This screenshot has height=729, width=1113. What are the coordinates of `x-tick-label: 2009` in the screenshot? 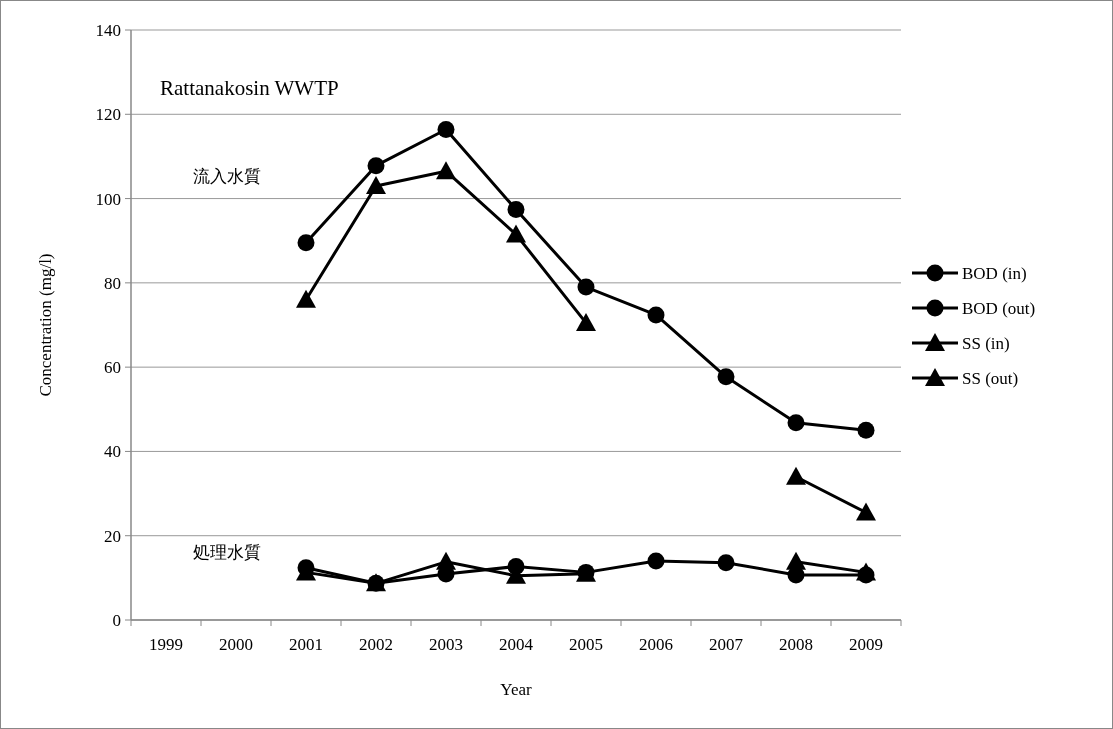 It's located at (866, 644).